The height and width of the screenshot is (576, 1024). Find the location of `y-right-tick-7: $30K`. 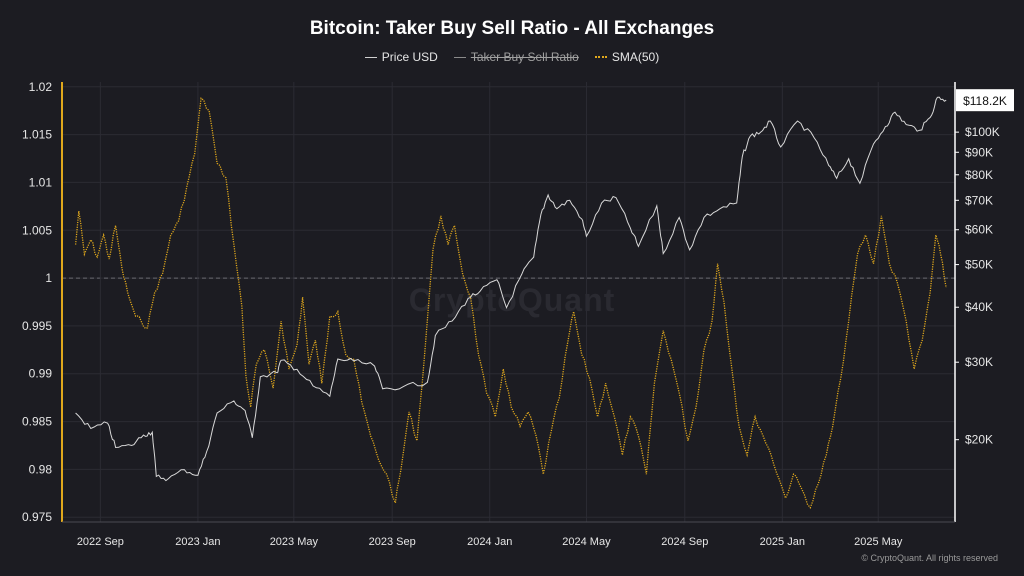

y-right-tick-7: $30K is located at coordinates (979, 362).